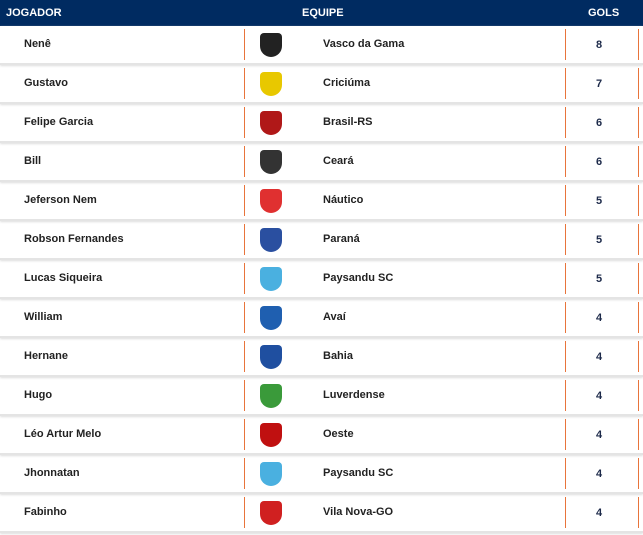  What do you see at coordinates (37, 44) in the screenshot?
I see `player-name: Nenê` at bounding box center [37, 44].